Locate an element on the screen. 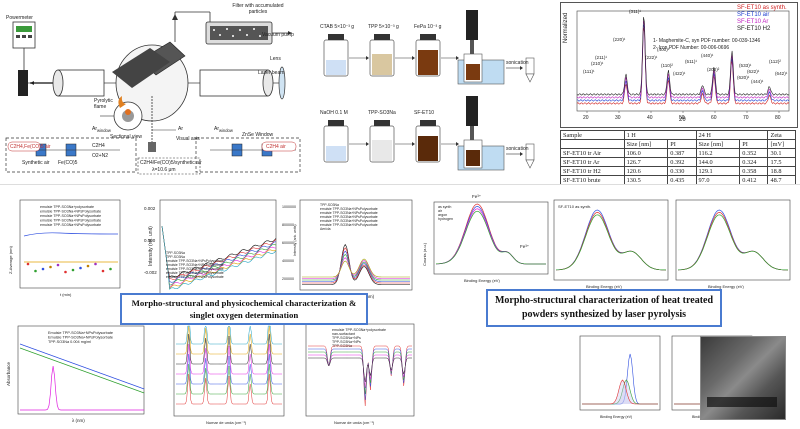  xrd-tick-label: 70 is located at coordinates (746, 118).